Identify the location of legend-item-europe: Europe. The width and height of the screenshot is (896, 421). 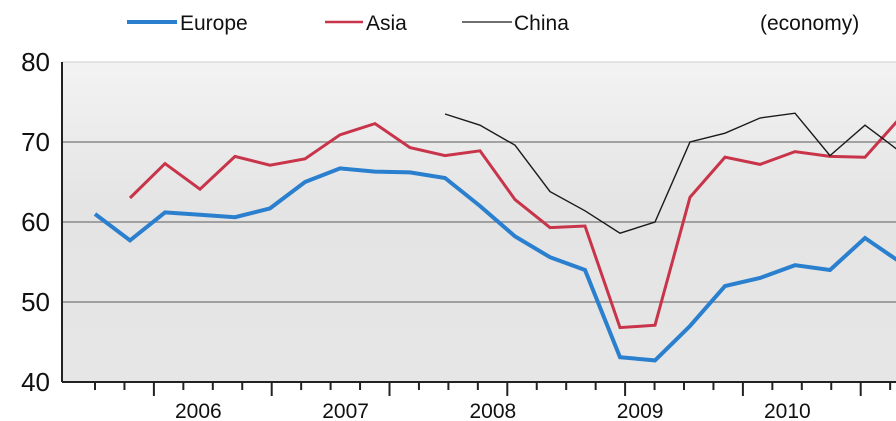
(187, 23).